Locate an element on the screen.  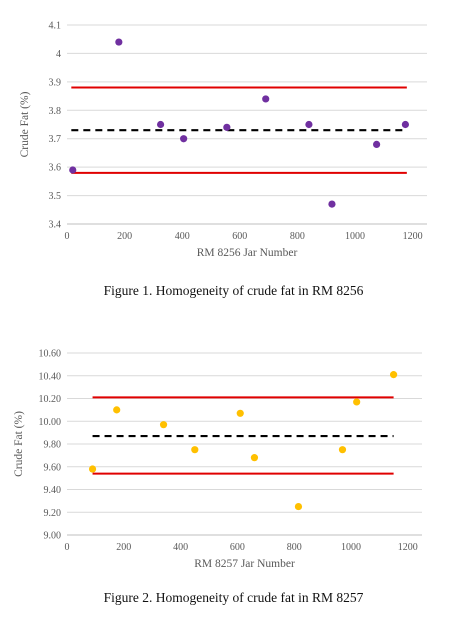
y-tick-label: 3.7 is located at coordinates (55, 139).